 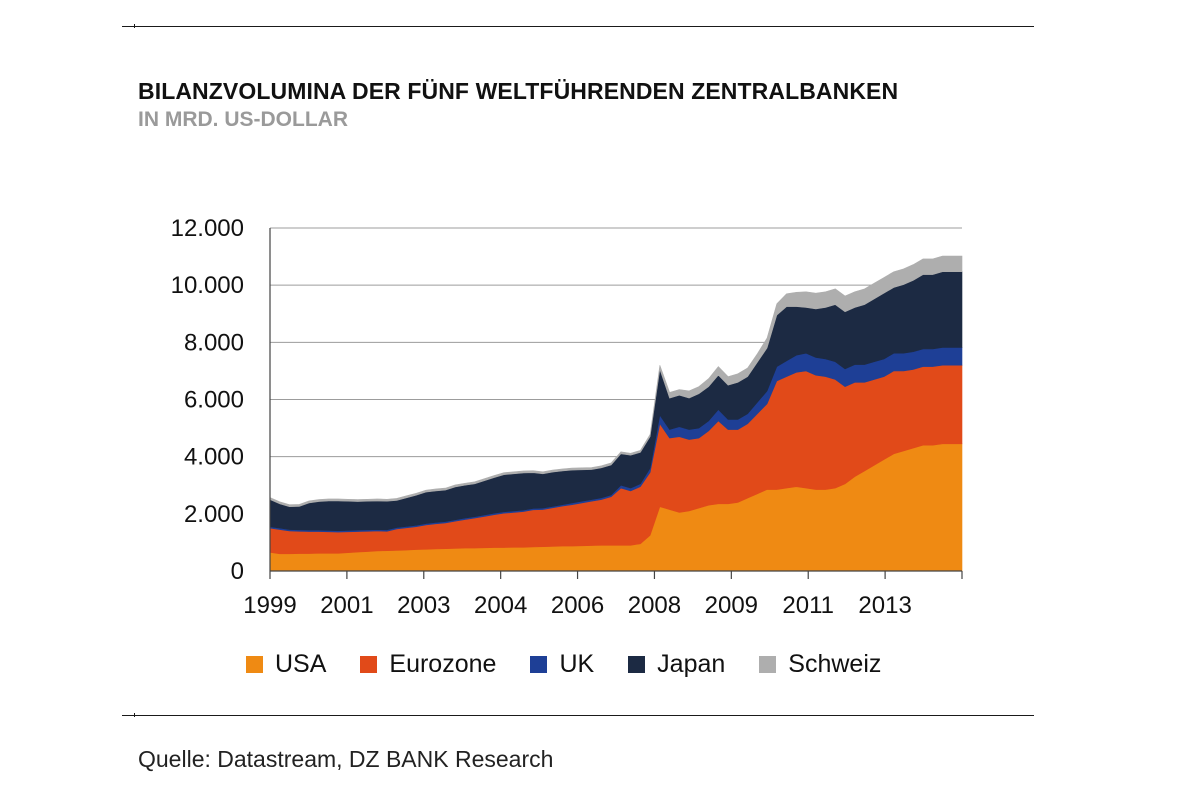 I want to click on x-tick-label: 2009, so click(x=731, y=605).